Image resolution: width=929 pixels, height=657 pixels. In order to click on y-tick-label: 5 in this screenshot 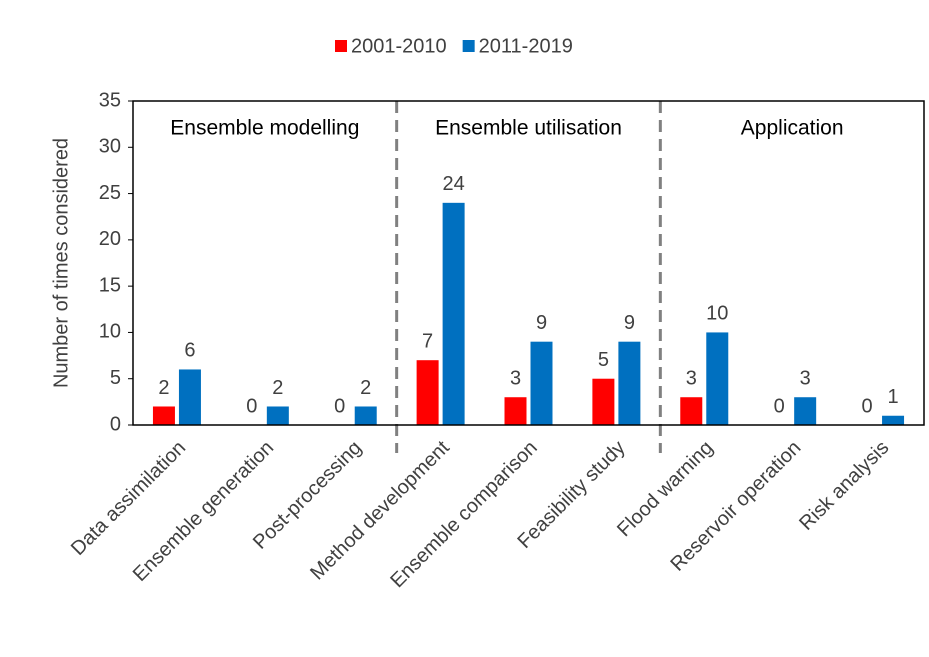, I will do `click(115, 378)`.